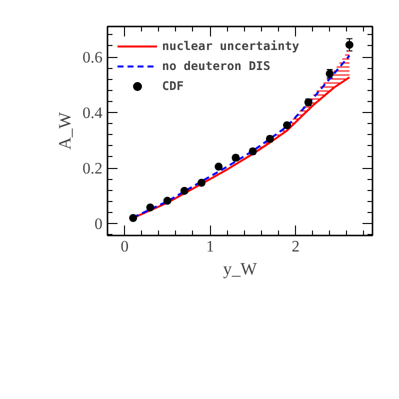 This screenshot has height=399, width=399. Describe the element at coordinates (231, 46) in the screenshot. I see `legend-label: nuclear uncertainty` at that location.